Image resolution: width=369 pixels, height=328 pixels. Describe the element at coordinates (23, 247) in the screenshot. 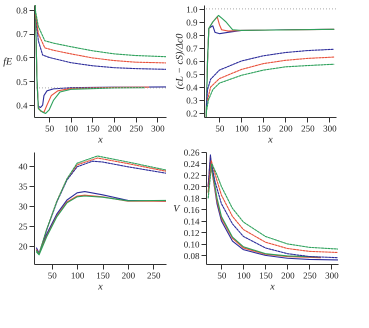

I see `y-tick-label: 20` at that location.